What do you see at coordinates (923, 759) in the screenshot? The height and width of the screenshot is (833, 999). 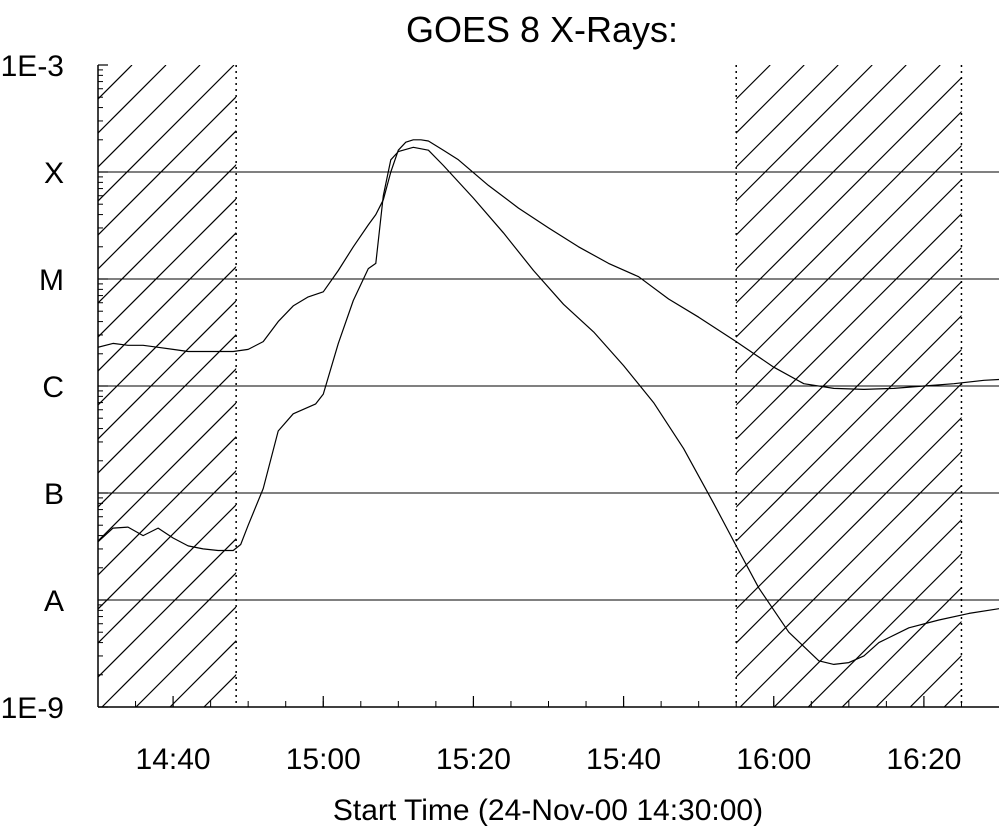 I see `x-tick-label: 16:20` at bounding box center [923, 759].